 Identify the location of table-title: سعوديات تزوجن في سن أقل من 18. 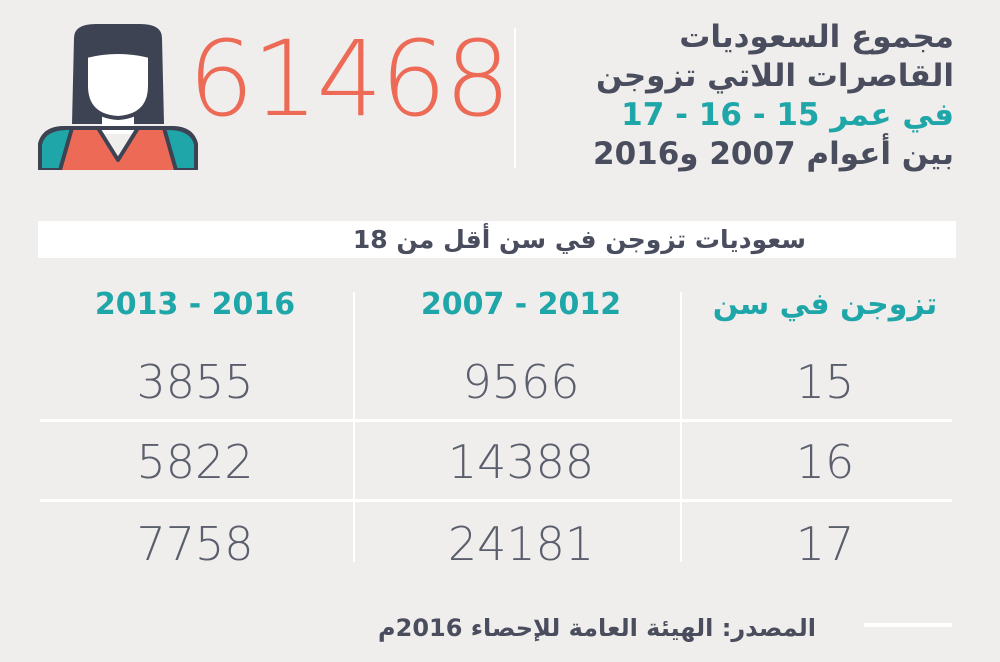
(579, 239).